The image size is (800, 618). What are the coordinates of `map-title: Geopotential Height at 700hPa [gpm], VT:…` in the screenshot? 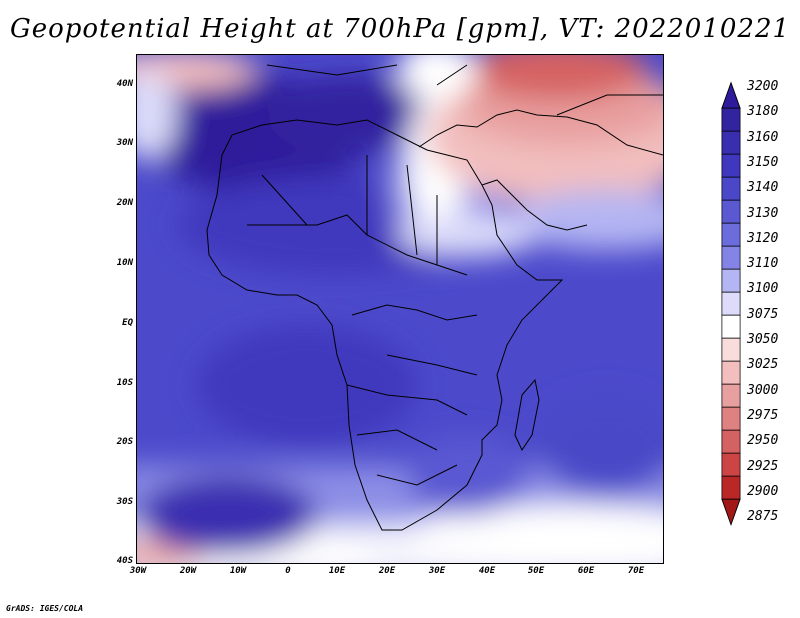 It's located at (400, 29).